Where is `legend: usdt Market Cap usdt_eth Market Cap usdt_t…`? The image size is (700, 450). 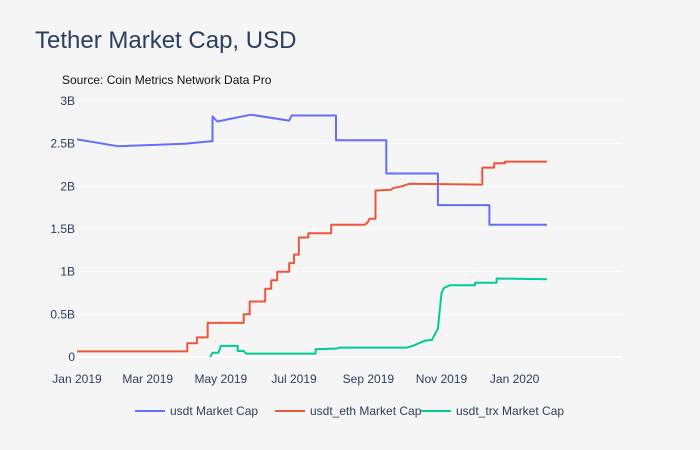
legend: usdt Market Cap usdt_eth Market Cap usdt_t… is located at coordinates (349, 411).